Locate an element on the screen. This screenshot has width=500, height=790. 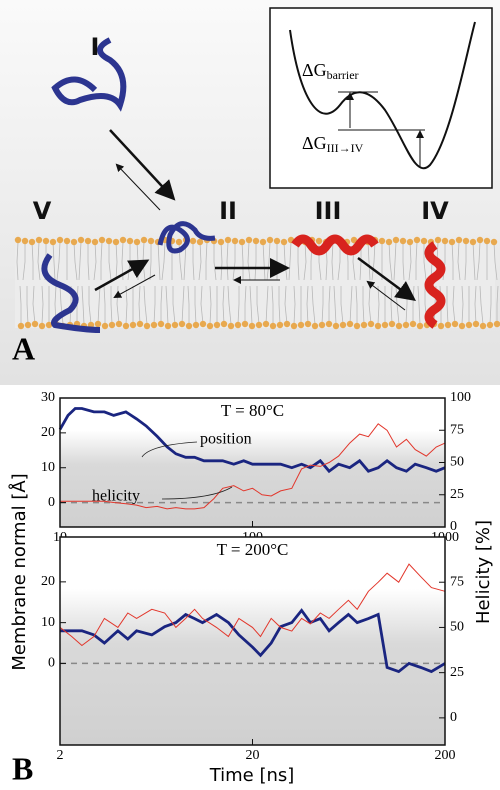
y-tick-label: 30 is located at coordinates (48, 397).